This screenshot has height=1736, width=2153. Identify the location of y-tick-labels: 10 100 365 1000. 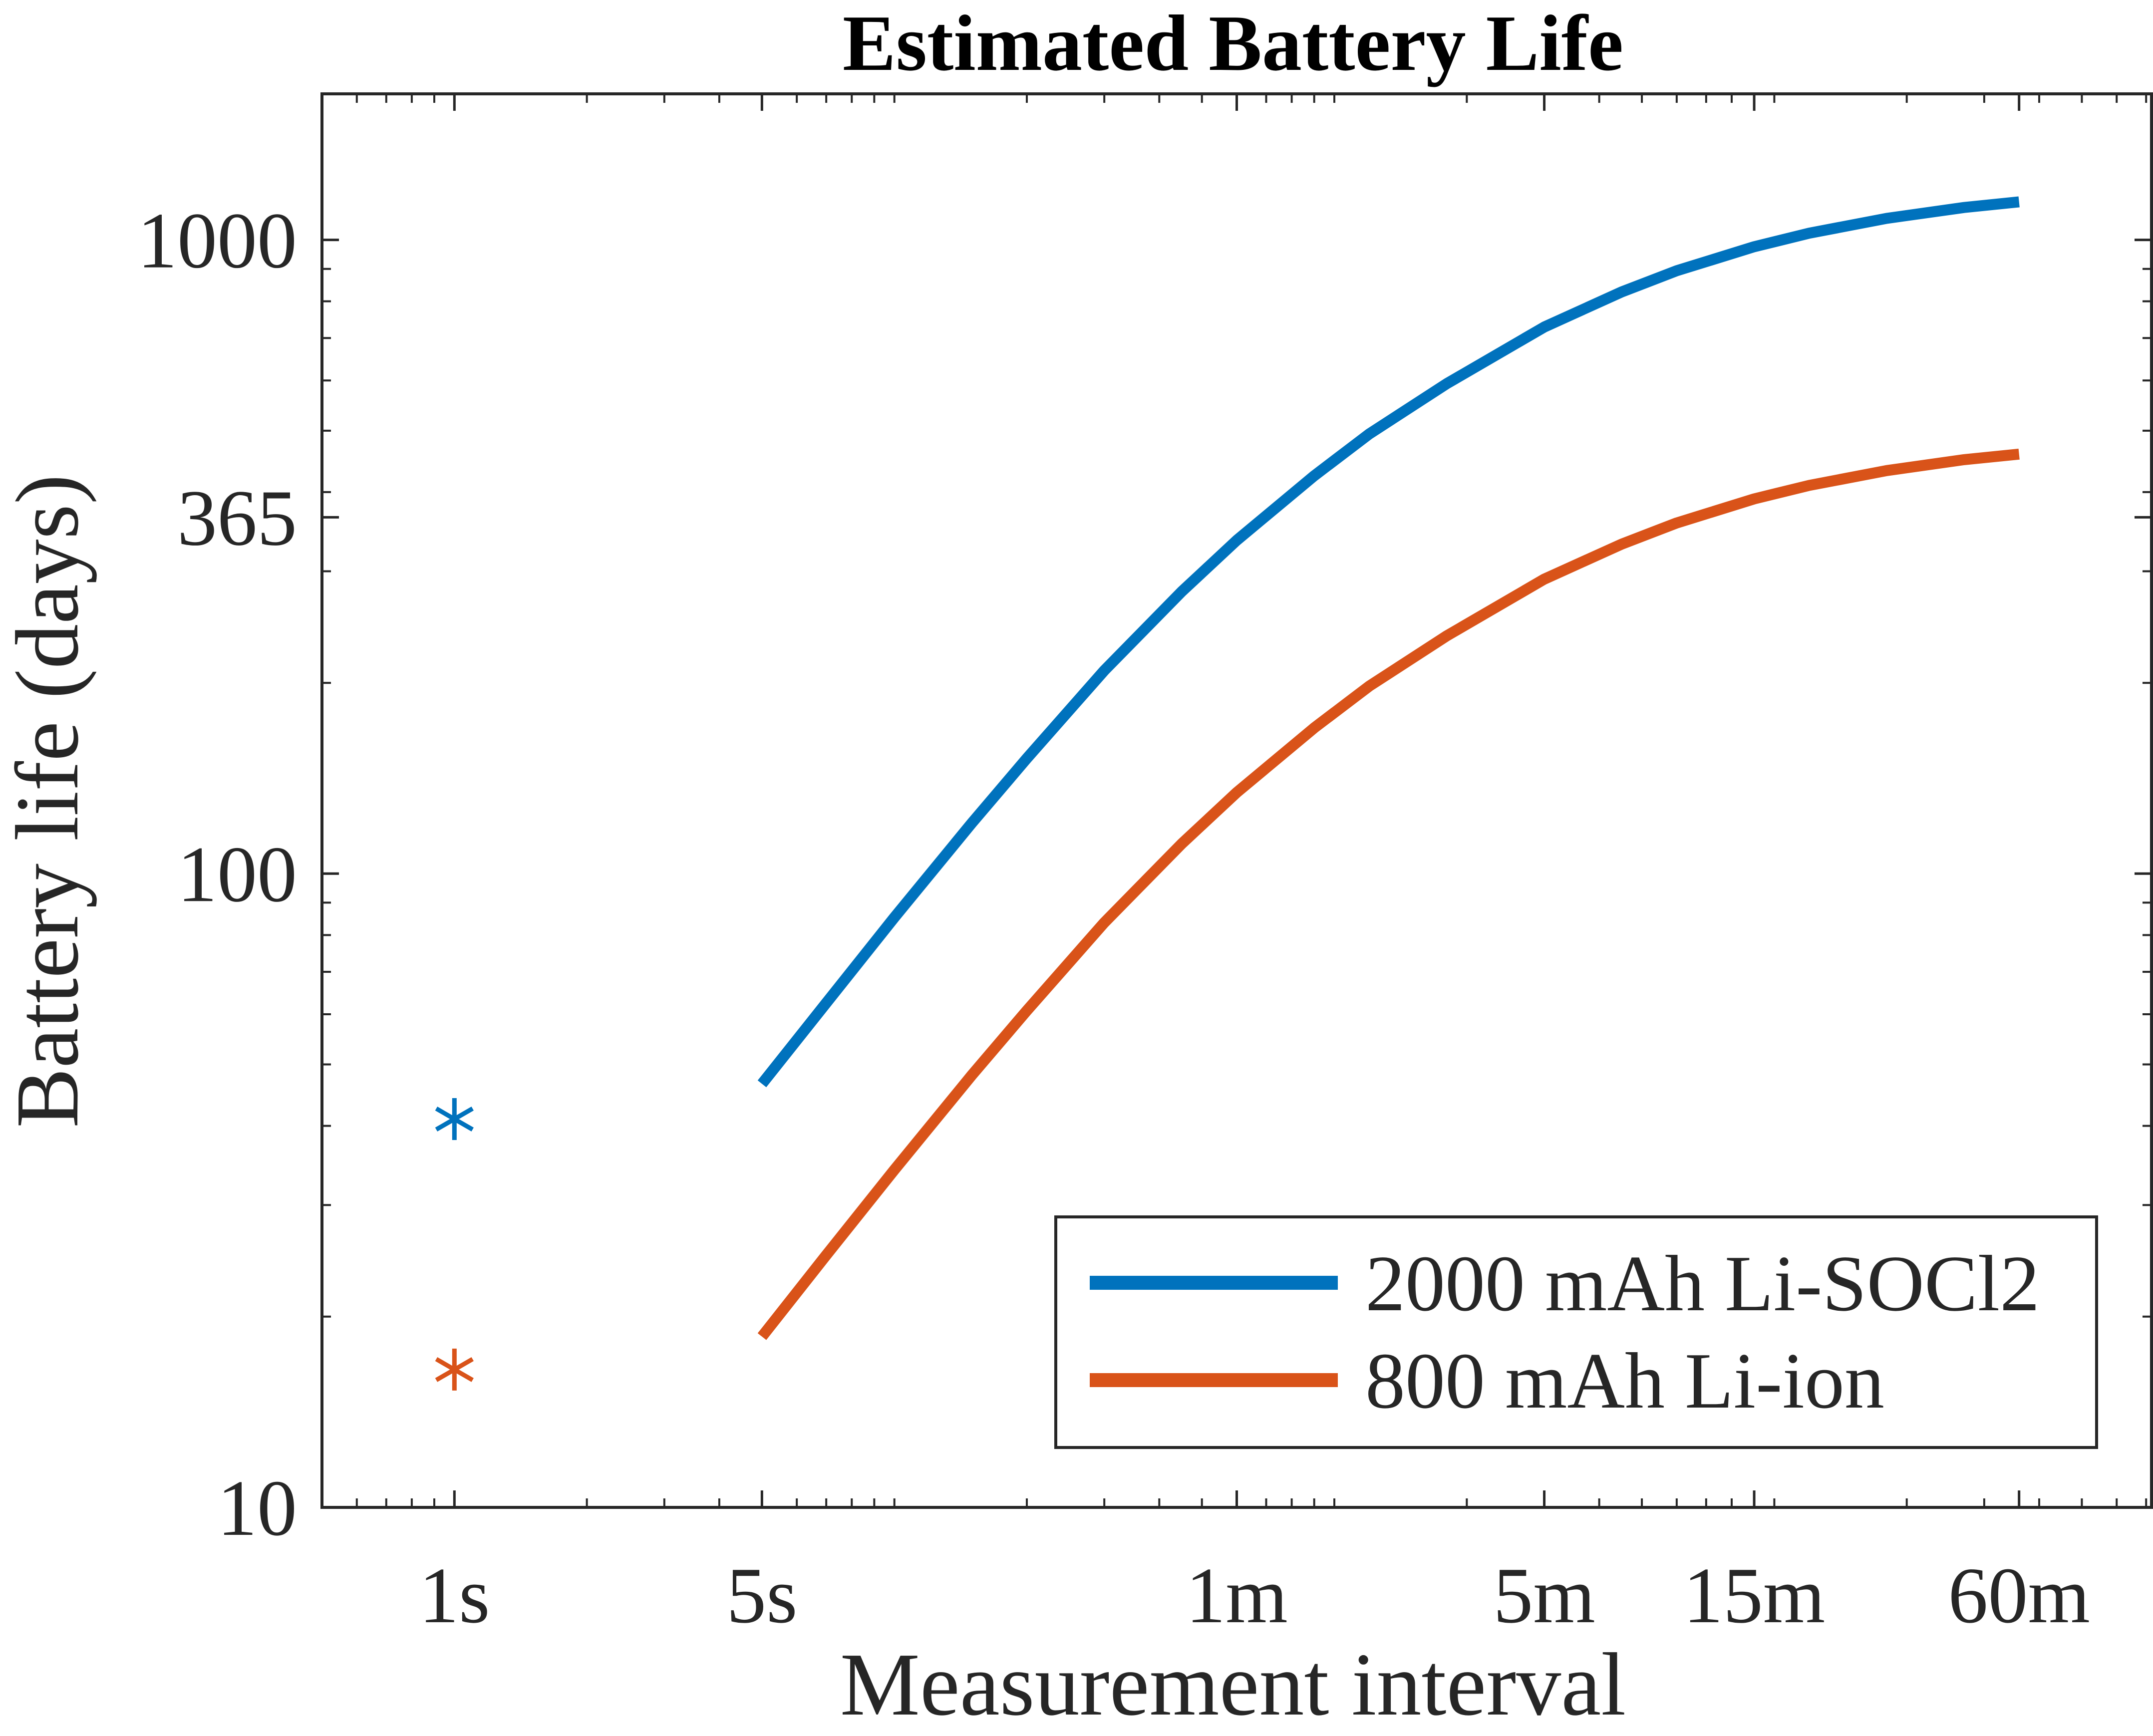
(217, 874).